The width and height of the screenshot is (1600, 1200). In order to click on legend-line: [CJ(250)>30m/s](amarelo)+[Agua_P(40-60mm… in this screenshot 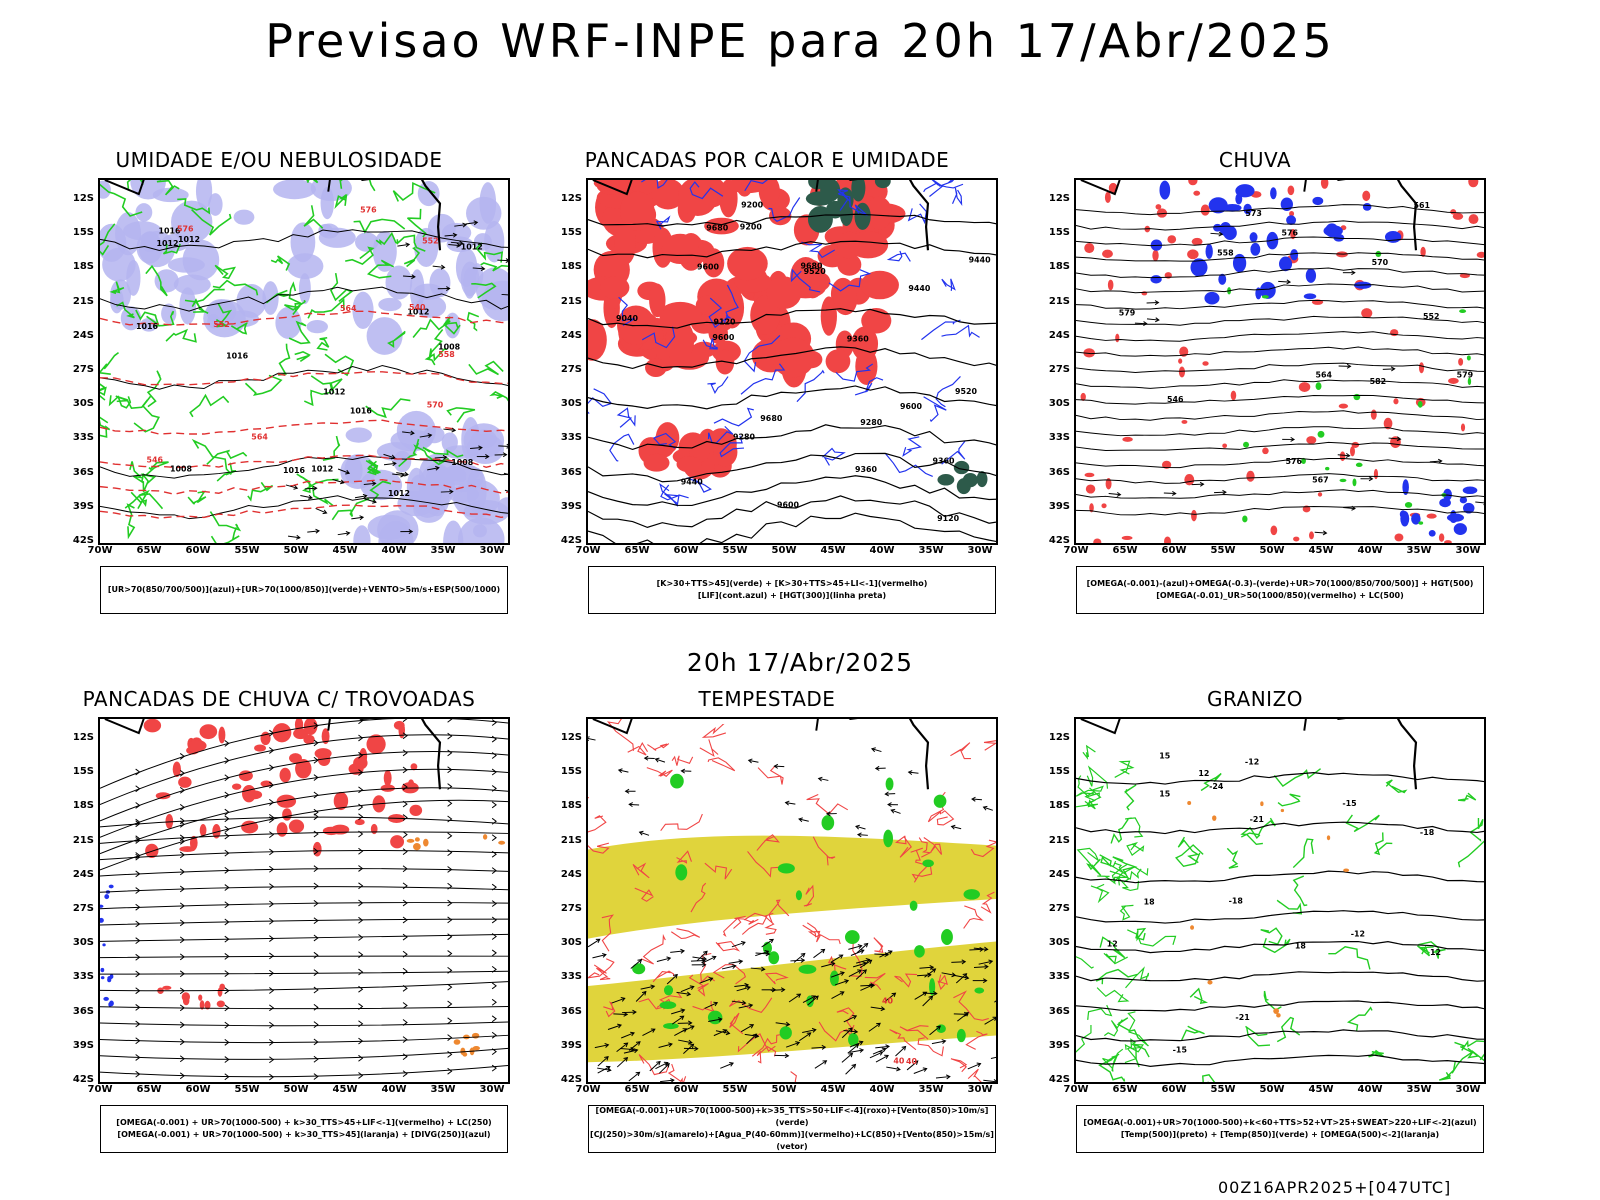, I will do `click(792, 1140)`.